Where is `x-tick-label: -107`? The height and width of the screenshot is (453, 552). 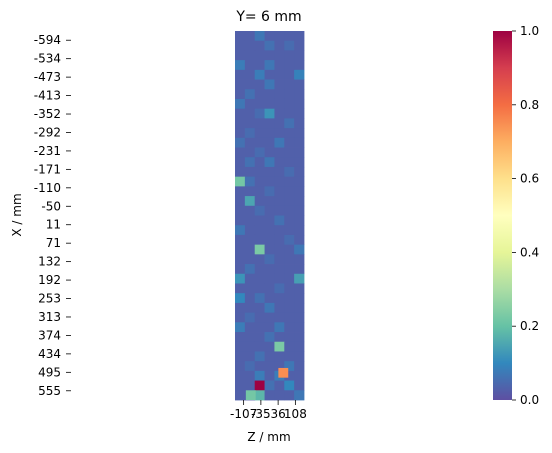 x-tick-label: -107 is located at coordinates (243, 414).